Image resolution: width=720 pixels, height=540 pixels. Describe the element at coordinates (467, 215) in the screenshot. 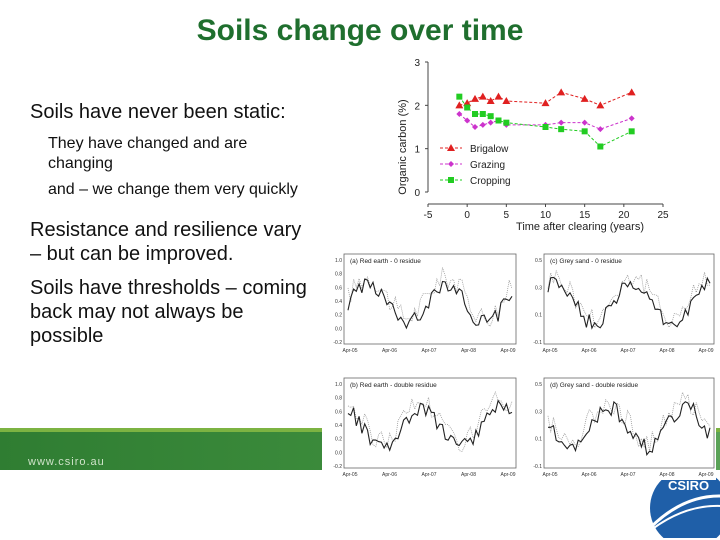

I see `x-tick-label: 0` at that location.